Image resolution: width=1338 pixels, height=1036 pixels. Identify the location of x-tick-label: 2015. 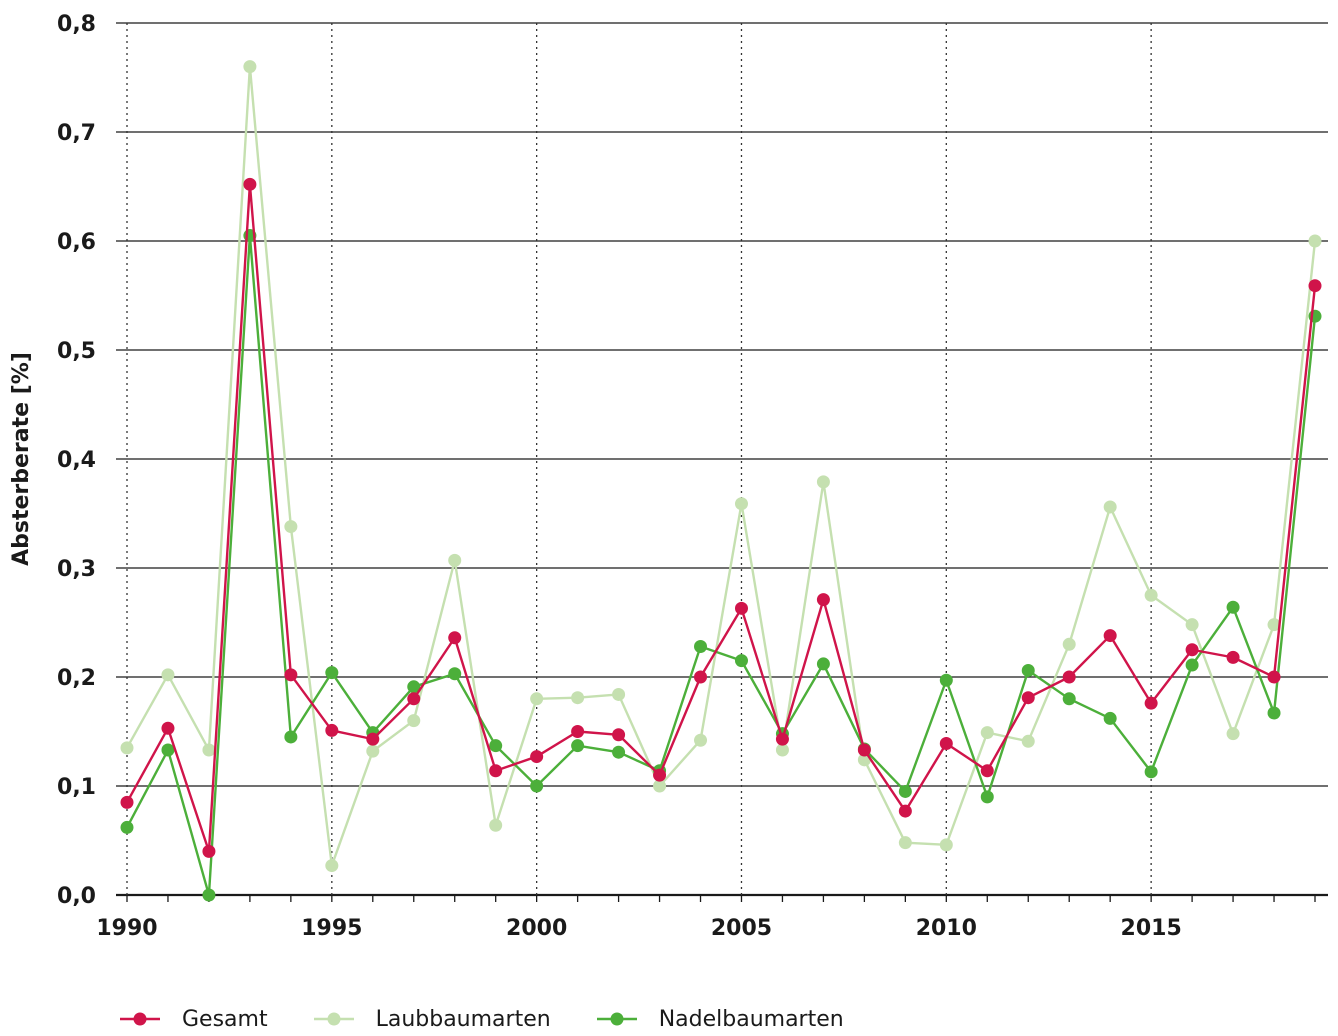
(1151, 928).